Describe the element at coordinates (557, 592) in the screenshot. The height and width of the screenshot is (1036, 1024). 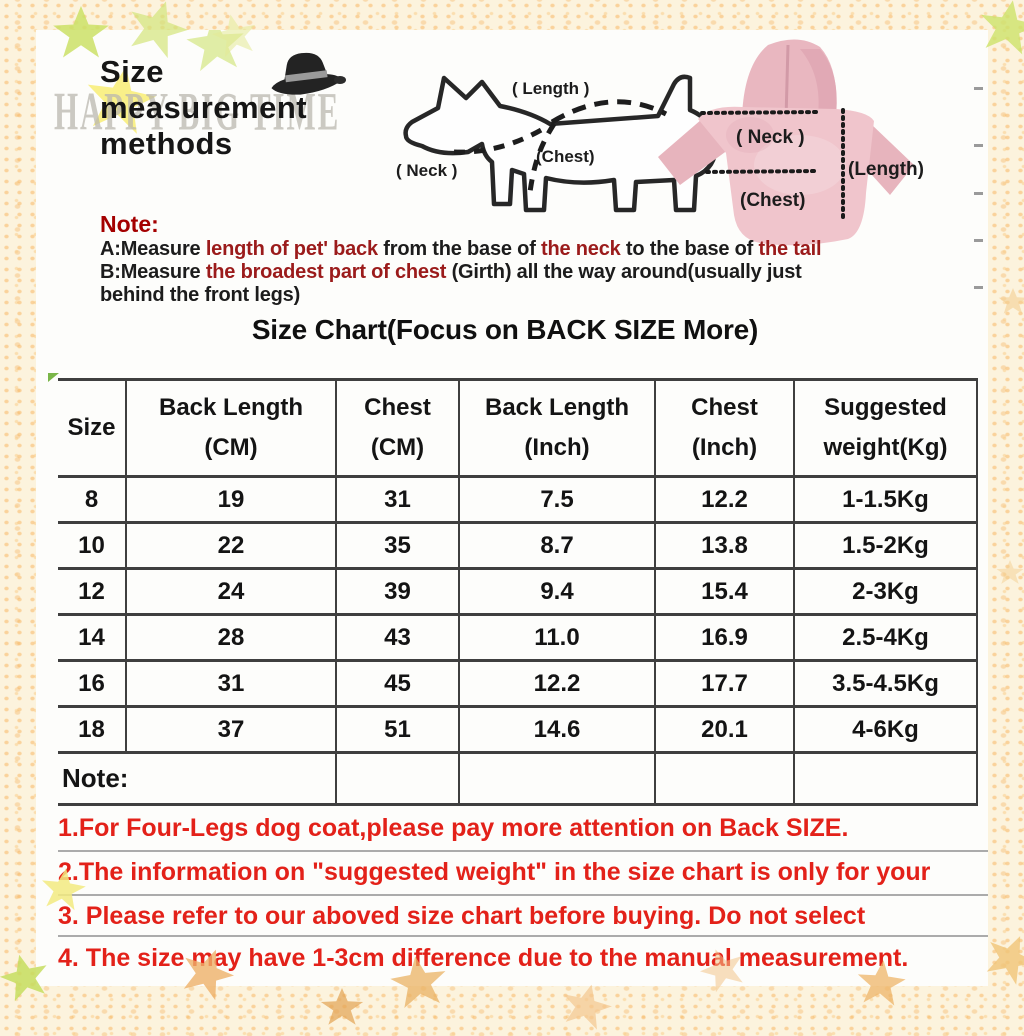
I see `table-cell: 9.4` at that location.